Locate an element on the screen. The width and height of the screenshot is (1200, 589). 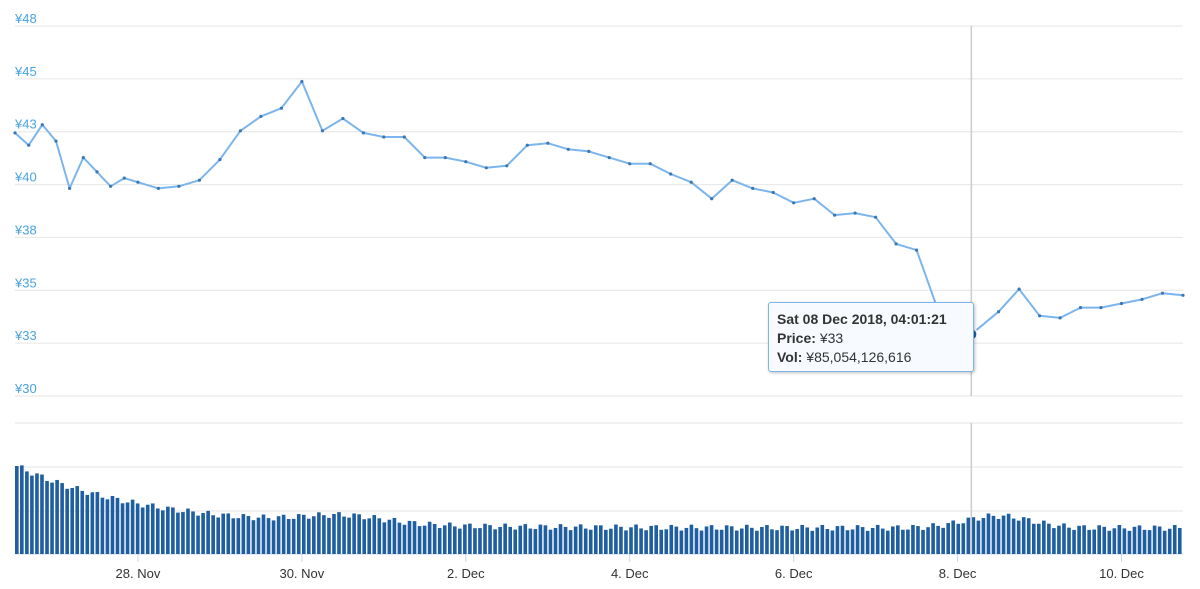
x-tick-label: 30. Nov is located at coordinates (301, 573).